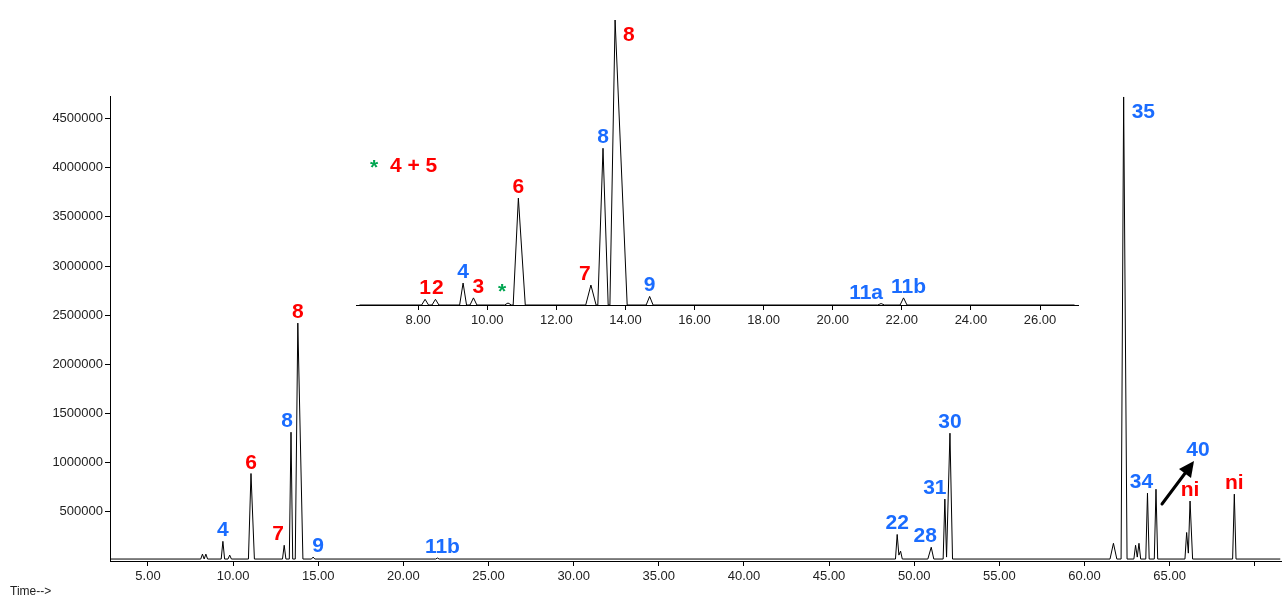 This screenshot has width=1282, height=599. I want to click on y-tick-label: 1500000, so click(77, 413).